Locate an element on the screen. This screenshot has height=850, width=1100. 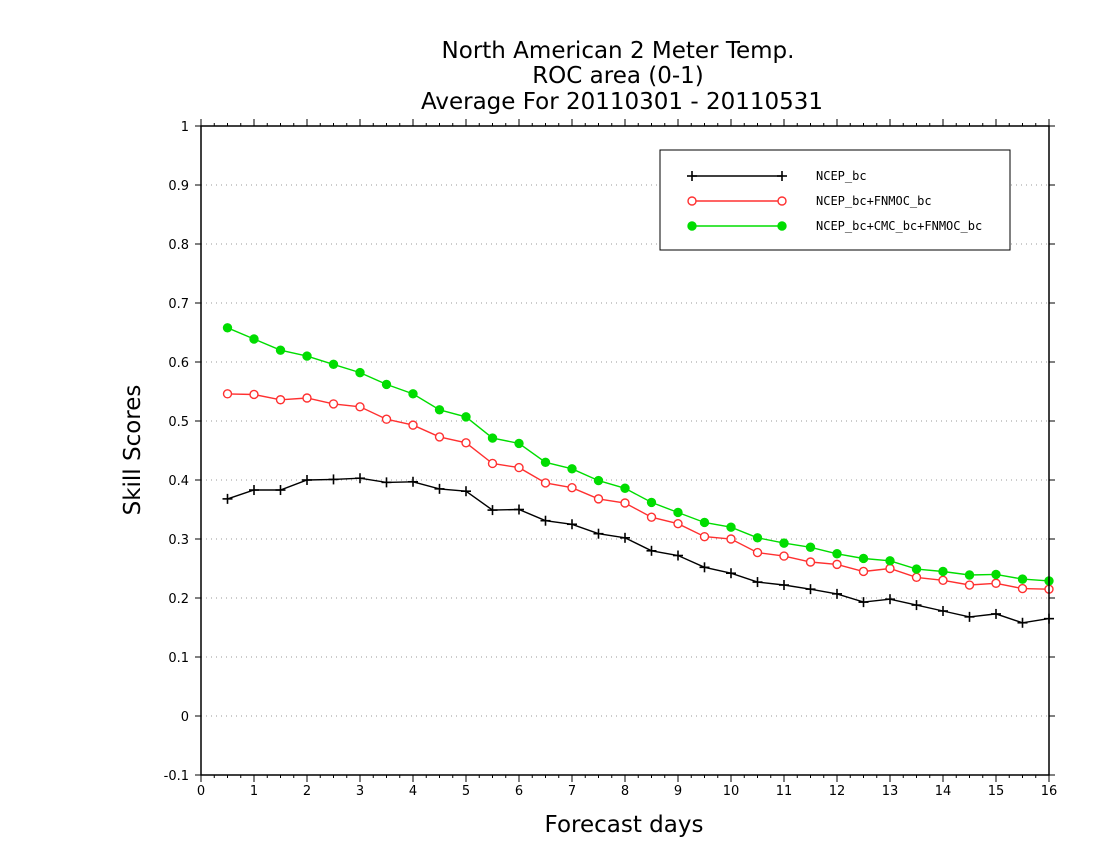
x-tick-label: 4 is located at coordinates (413, 791).